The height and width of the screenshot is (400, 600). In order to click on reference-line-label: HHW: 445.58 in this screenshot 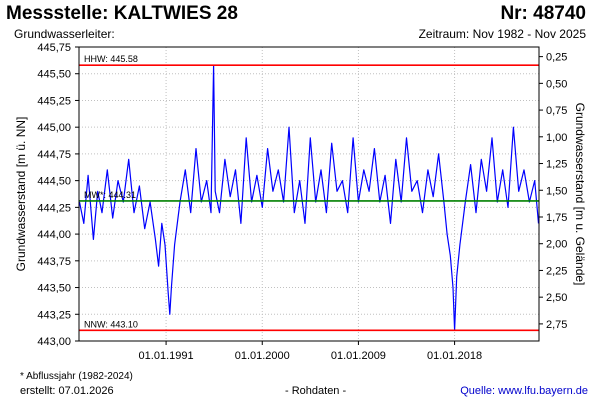, I will do `click(111, 59)`.